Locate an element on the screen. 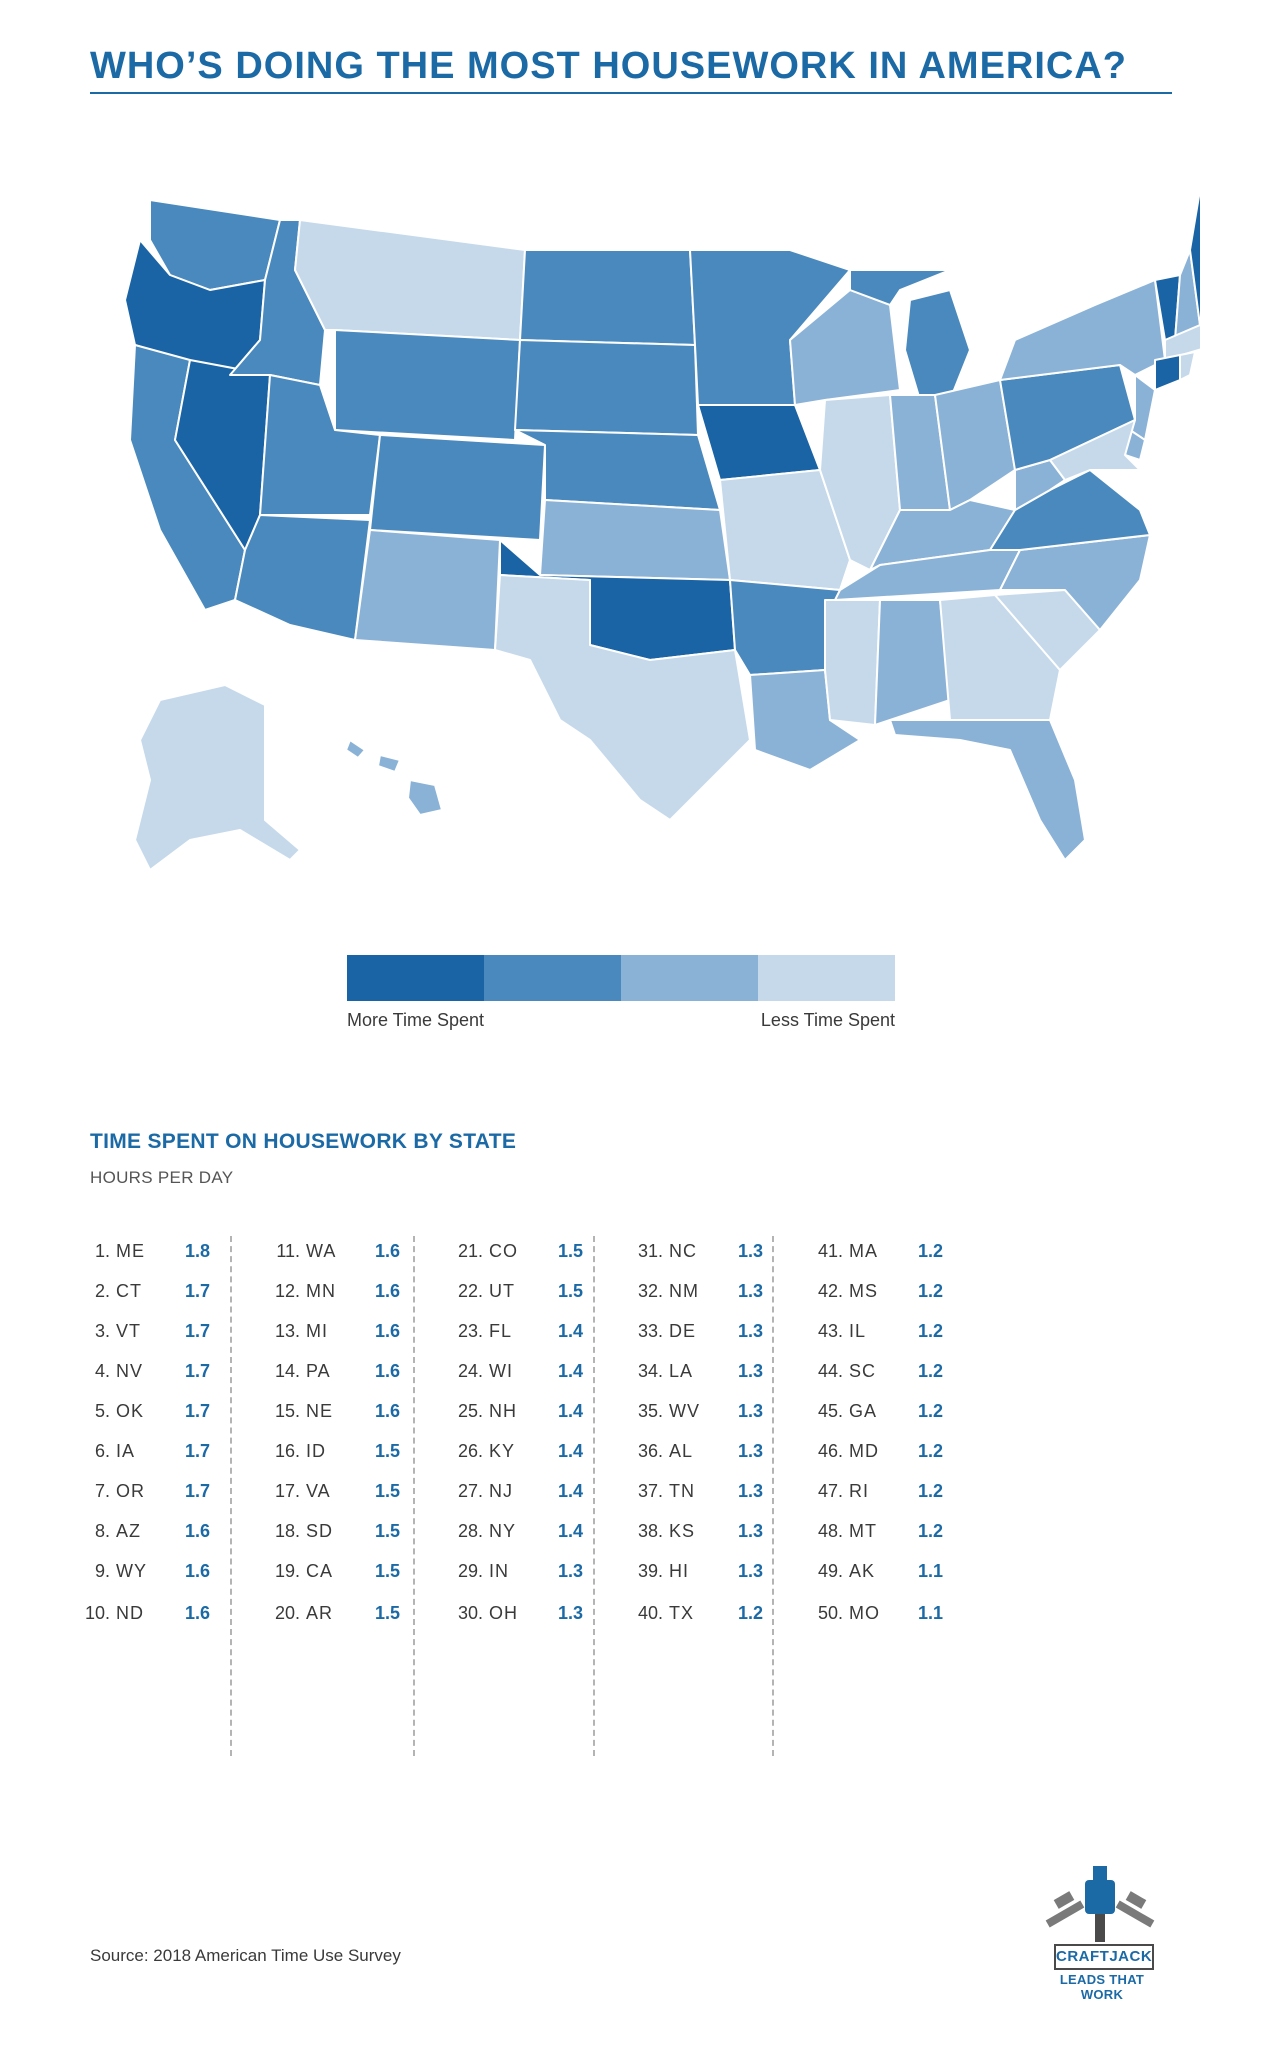 This screenshot has width=1262, height=2048. ranking-state: NC is located at coordinates (683, 1251).